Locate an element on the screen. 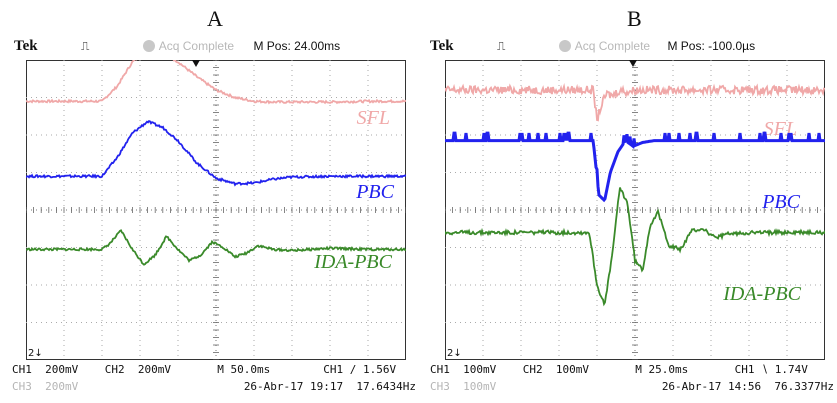 The image size is (837, 403). panel-a-brand: Tek is located at coordinates (26, 46).